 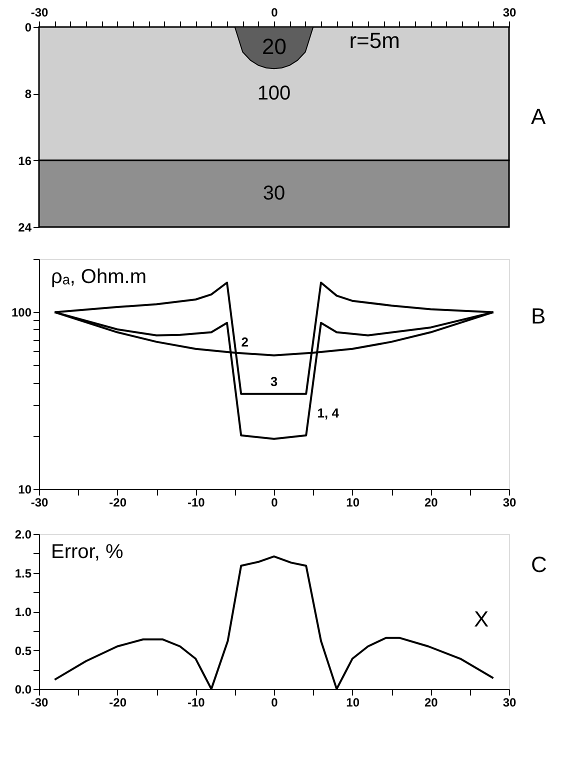 What do you see at coordinates (25, 489) in the screenshot?
I see `y-tick-label: 10` at bounding box center [25, 489].